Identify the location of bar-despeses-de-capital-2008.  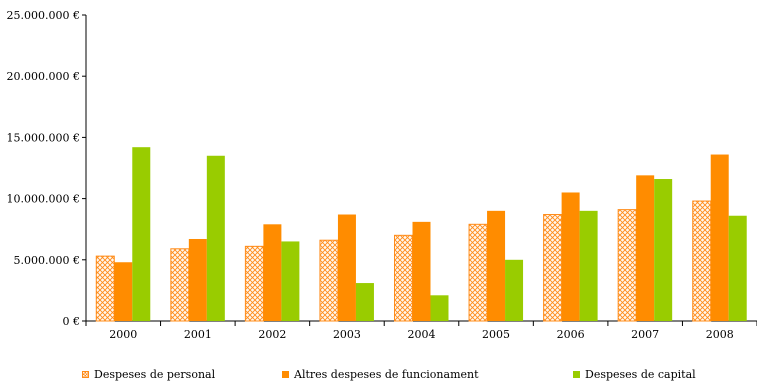
(737, 268).